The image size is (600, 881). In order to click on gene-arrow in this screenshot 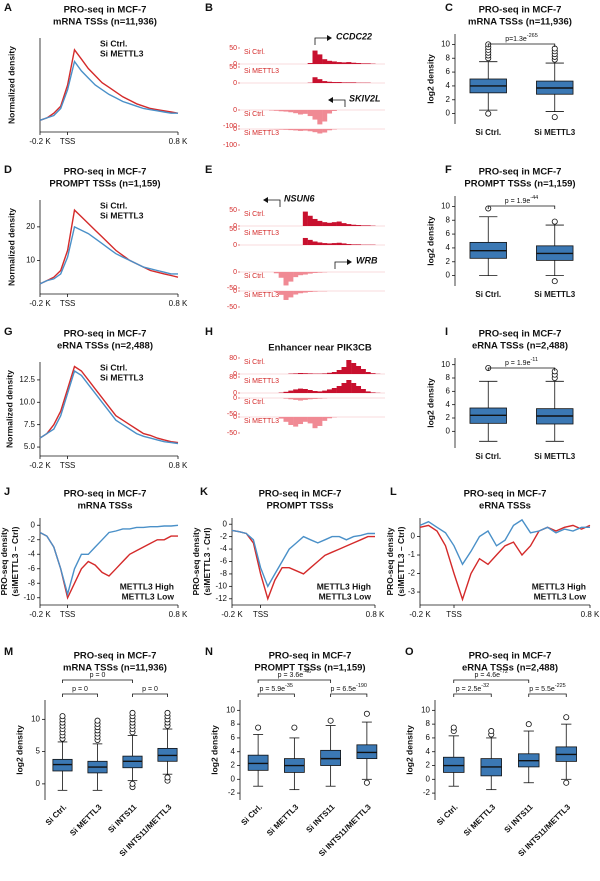, I will do `click(273, 203)`.